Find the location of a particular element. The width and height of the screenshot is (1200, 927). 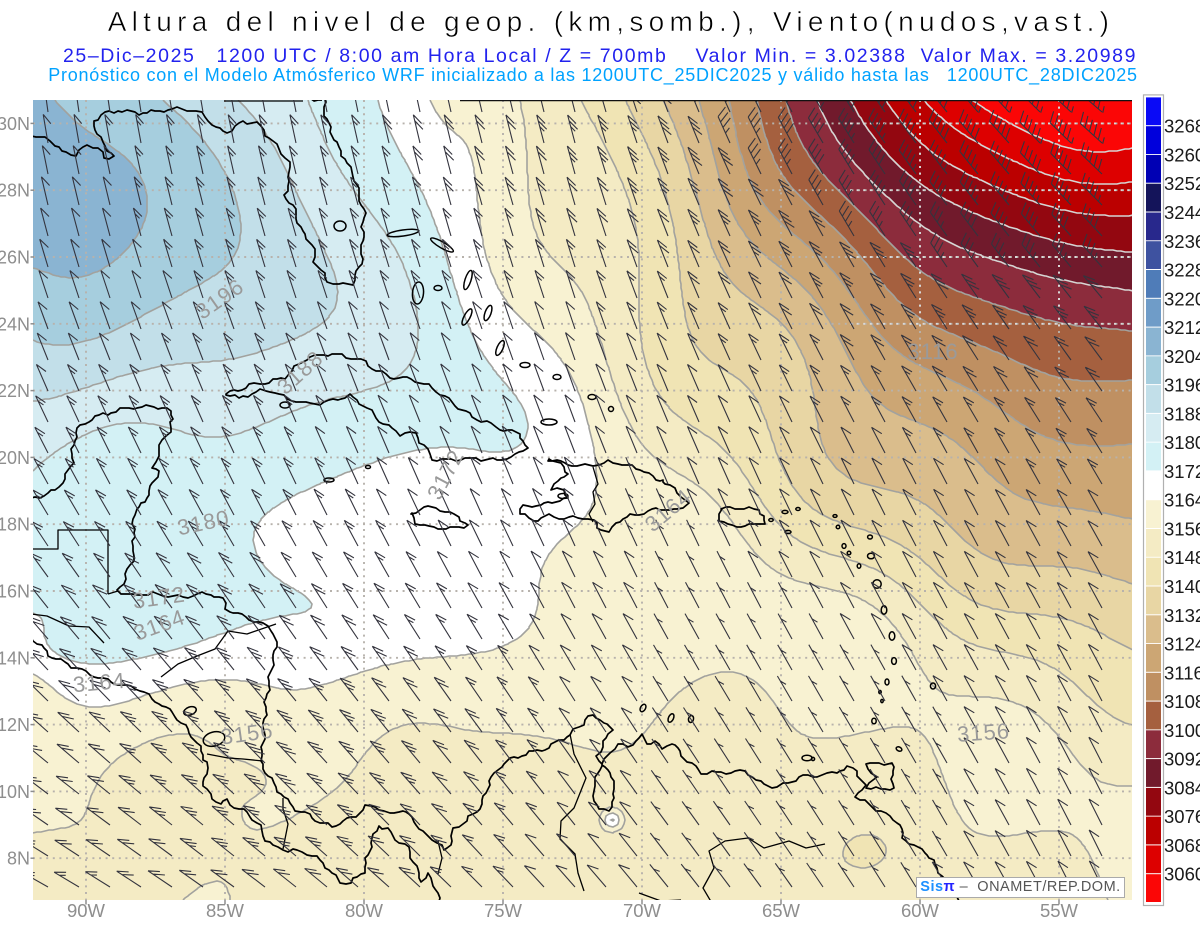

svg-text: 3060 is located at coordinates (1182, 874).